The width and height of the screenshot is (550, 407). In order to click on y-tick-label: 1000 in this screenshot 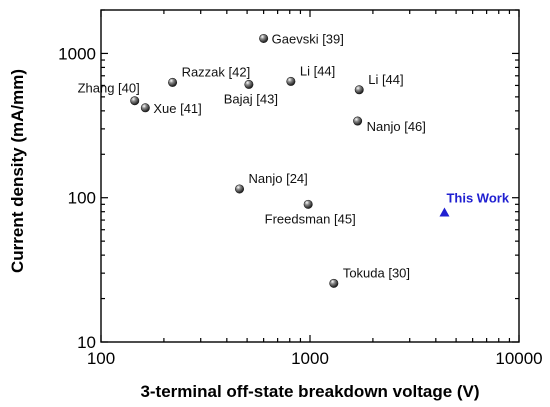, I will do `click(77, 53)`.